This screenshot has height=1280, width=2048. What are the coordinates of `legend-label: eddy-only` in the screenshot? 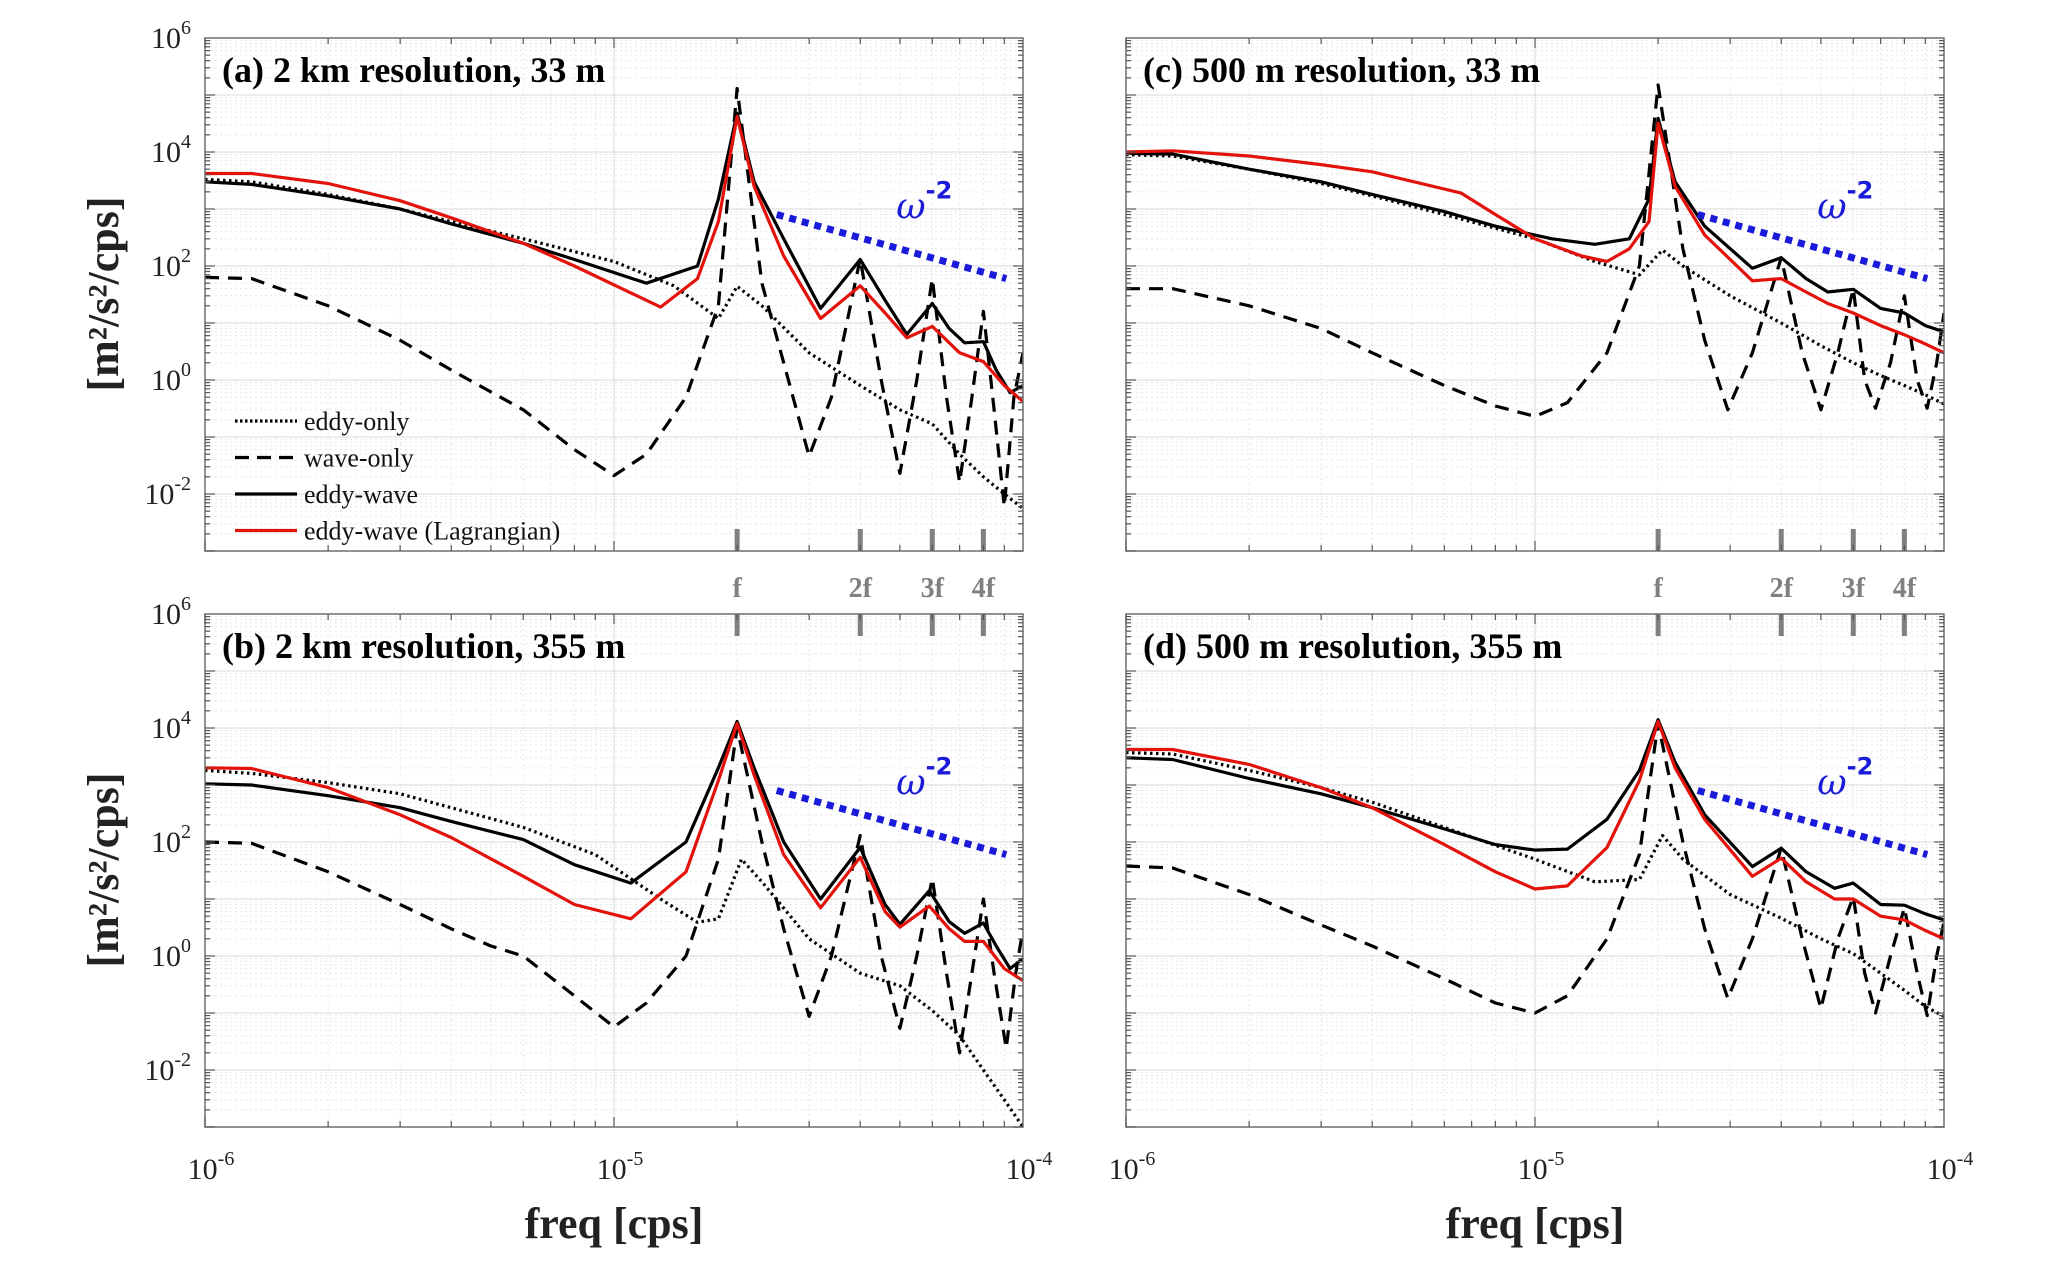 It's located at (356, 421).